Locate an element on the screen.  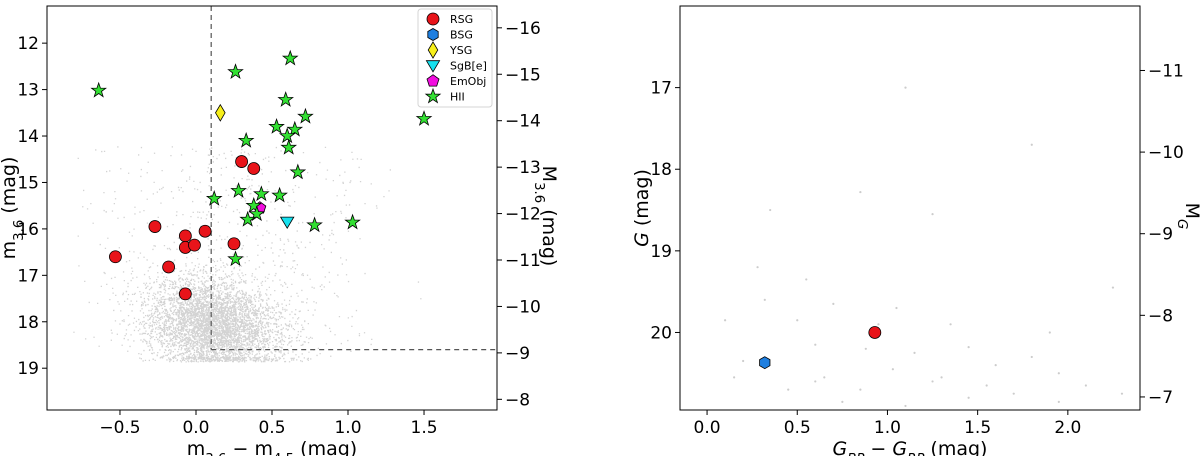
y2-tick-label: −14 is located at coordinates (523, 122).